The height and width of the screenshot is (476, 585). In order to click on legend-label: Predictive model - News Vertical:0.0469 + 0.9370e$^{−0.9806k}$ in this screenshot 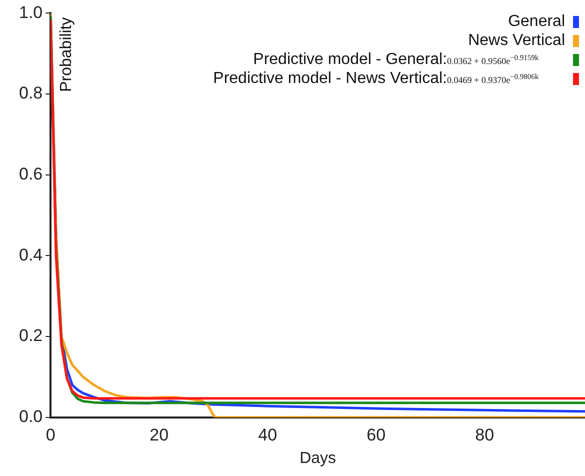, I will do `click(376, 79)`.